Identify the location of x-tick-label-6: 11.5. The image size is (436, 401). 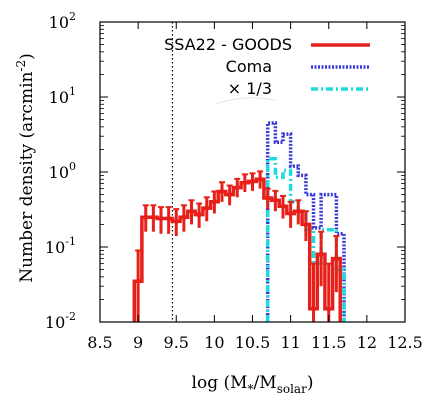
(329, 342).